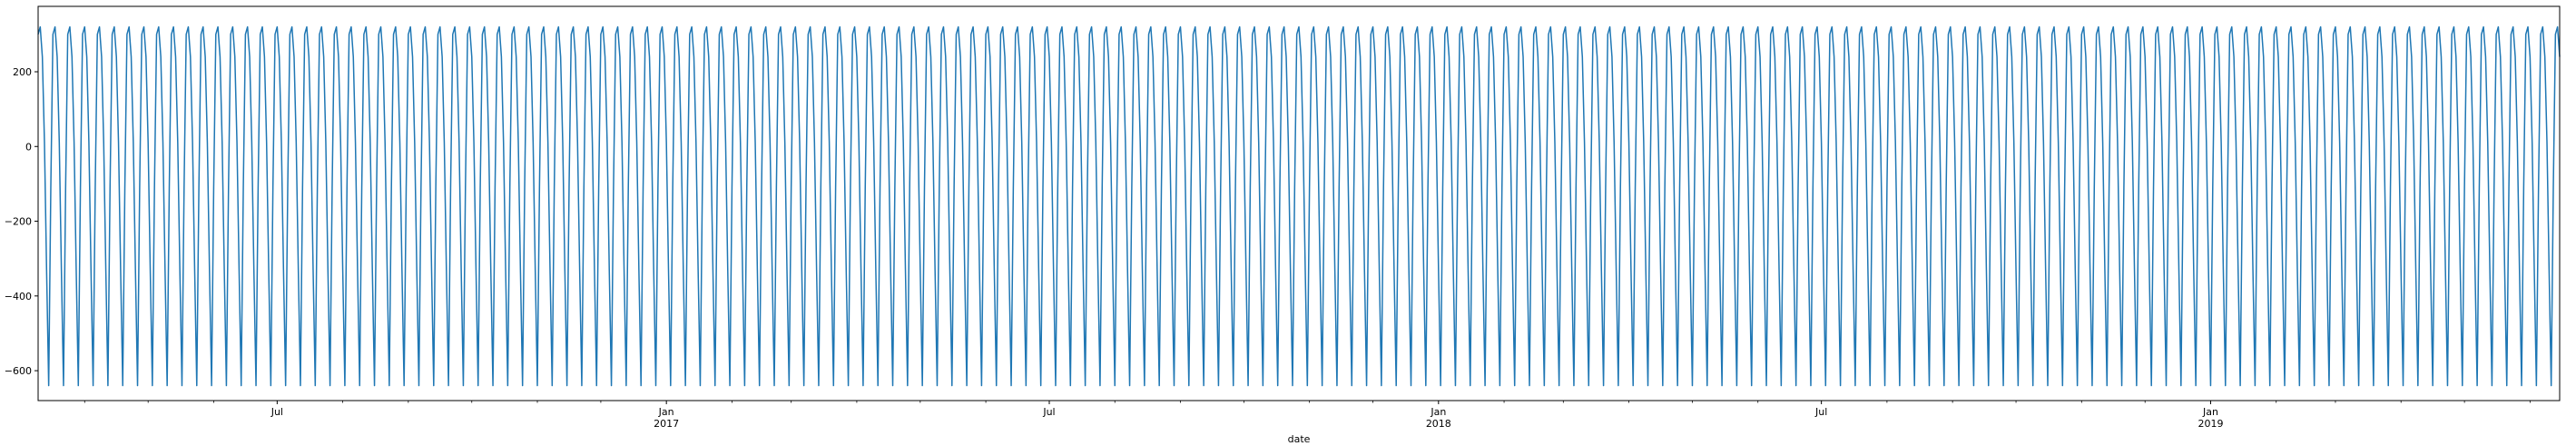  I want to click on x-tick-year-label: 2017, so click(666, 424).